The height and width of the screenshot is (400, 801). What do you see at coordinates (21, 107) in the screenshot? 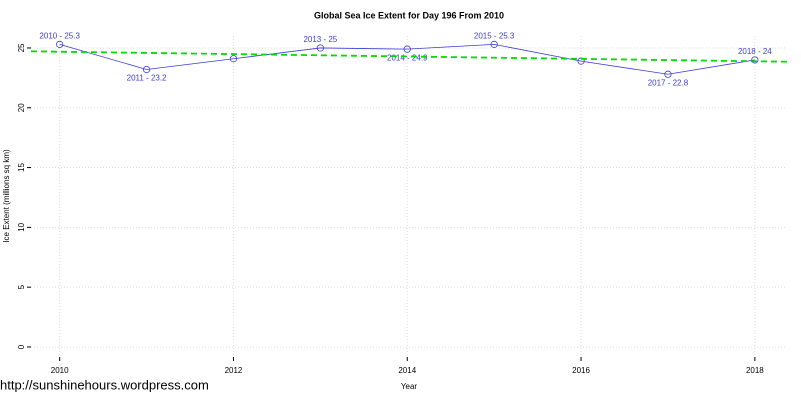
I see `y-tick-label: 20` at bounding box center [21, 107].